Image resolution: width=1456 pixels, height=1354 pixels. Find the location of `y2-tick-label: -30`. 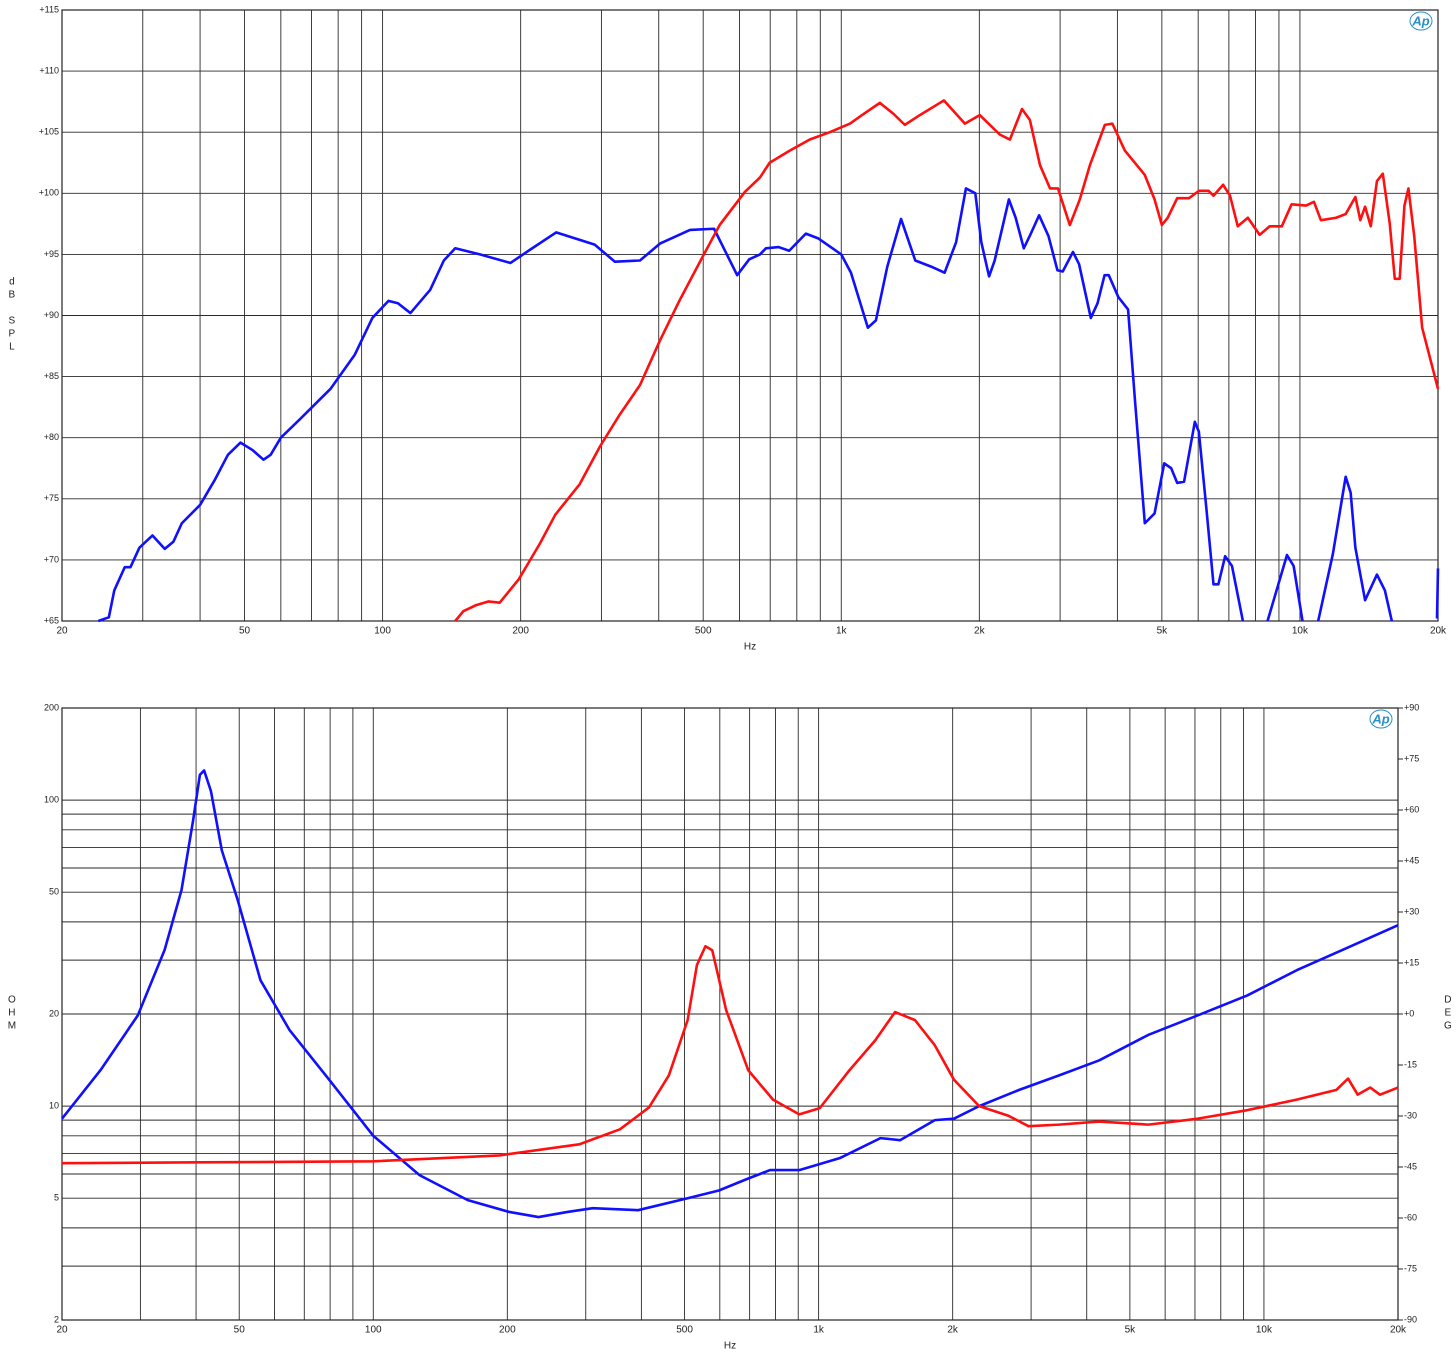

y2-tick-label: -30 is located at coordinates (1410, 1115).